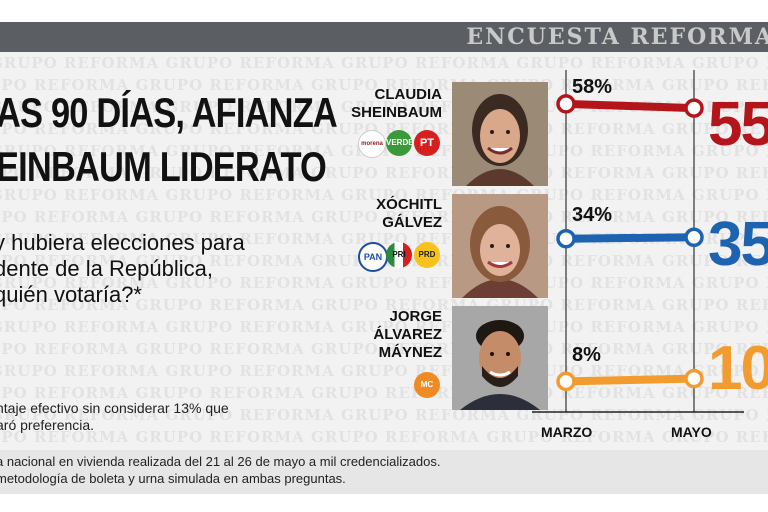 The height and width of the screenshot is (512, 768). What do you see at coordinates (384, 11) in the screenshot?
I see `top-strip` at bounding box center [384, 11].